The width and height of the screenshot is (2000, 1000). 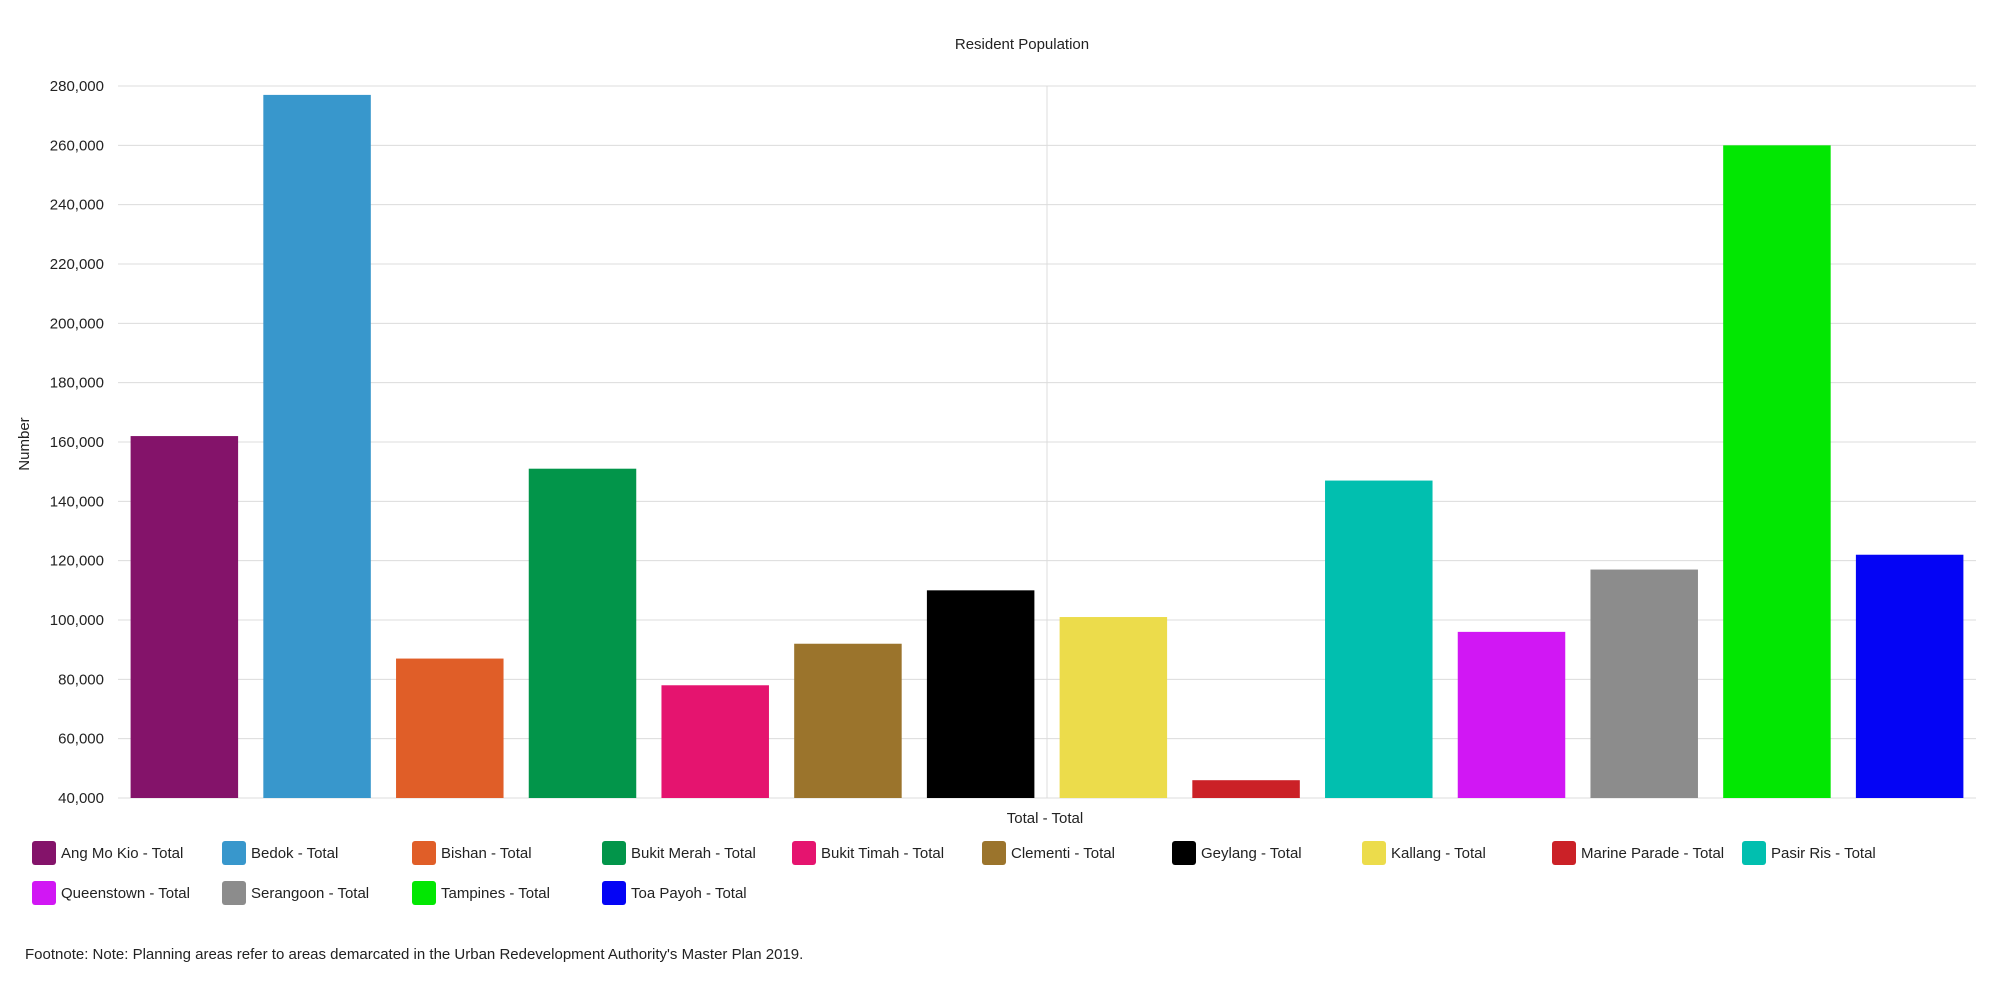 I want to click on bar-bukit-timah-total, so click(x=715, y=741).